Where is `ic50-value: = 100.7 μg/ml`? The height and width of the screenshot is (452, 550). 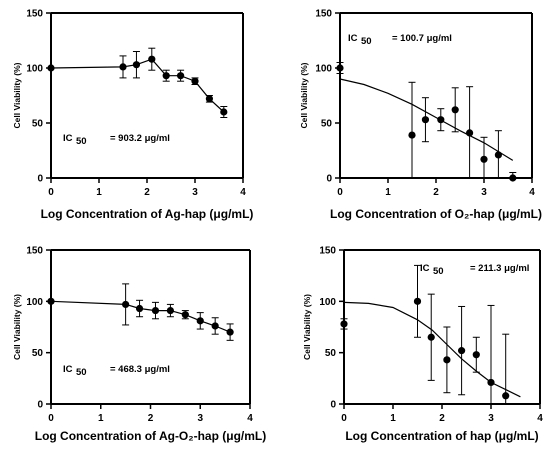 ic50-value: = 100.7 μg/ml is located at coordinates (422, 38).